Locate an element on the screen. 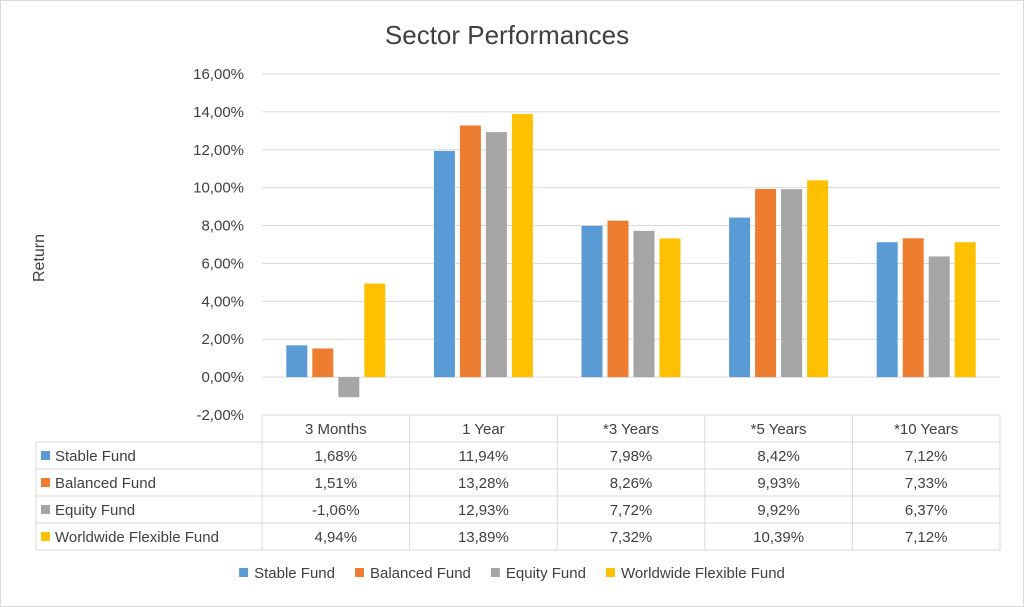 The height and width of the screenshot is (607, 1024). table-cell: 6,37% is located at coordinates (926, 510).